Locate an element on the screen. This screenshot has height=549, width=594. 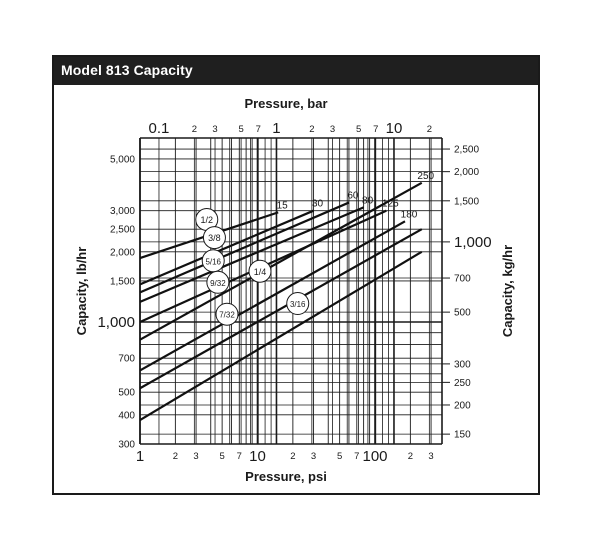
top-axis-label: Pressure, bar is located at coordinates (285, 103).